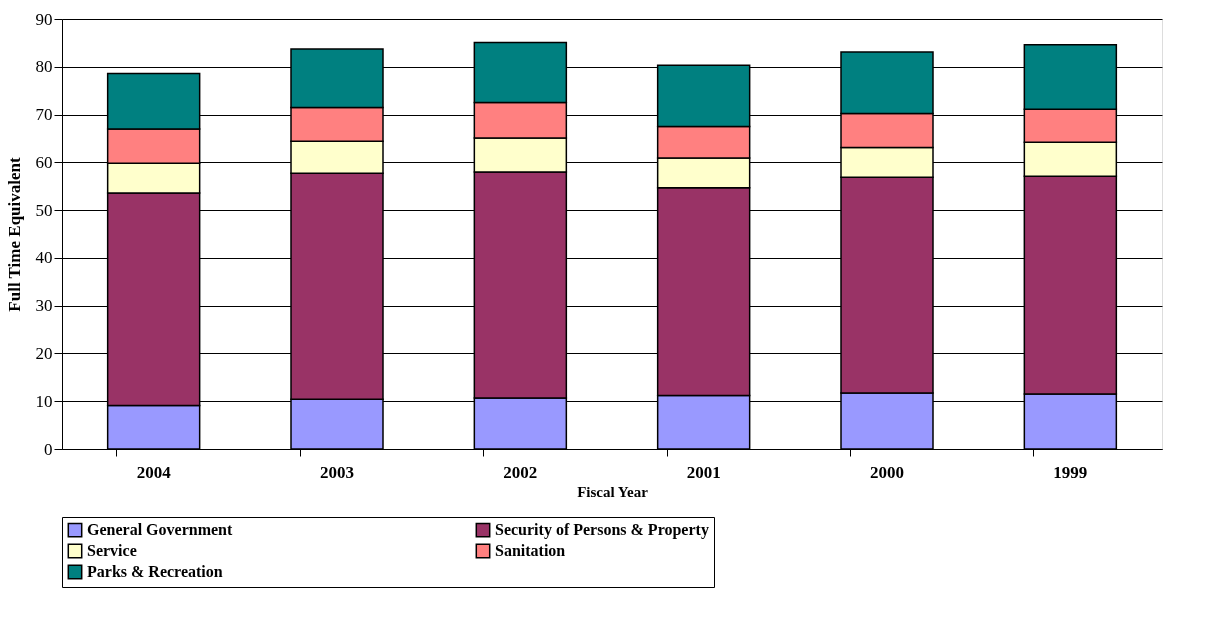 The width and height of the screenshot is (1215, 640). Describe the element at coordinates (48, 449) in the screenshot. I see `y-tick-label: 0` at that location.